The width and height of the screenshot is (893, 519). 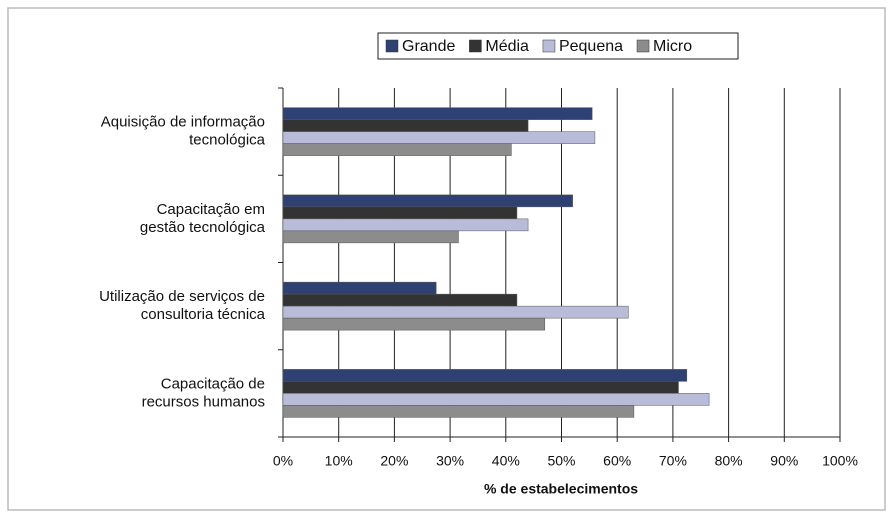 I want to click on x-axis-label: % de estabelecimentos, so click(x=561, y=489).